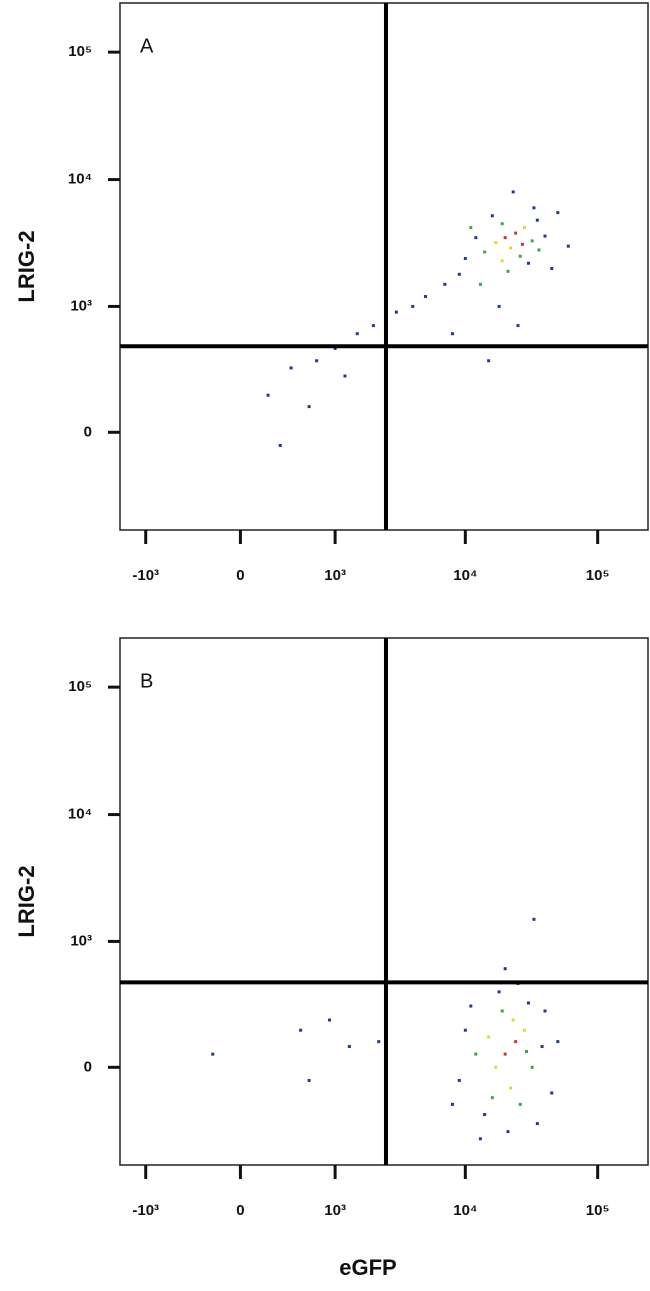  Describe the element at coordinates (146, 681) in the screenshot. I see `panel-label: B` at that location.